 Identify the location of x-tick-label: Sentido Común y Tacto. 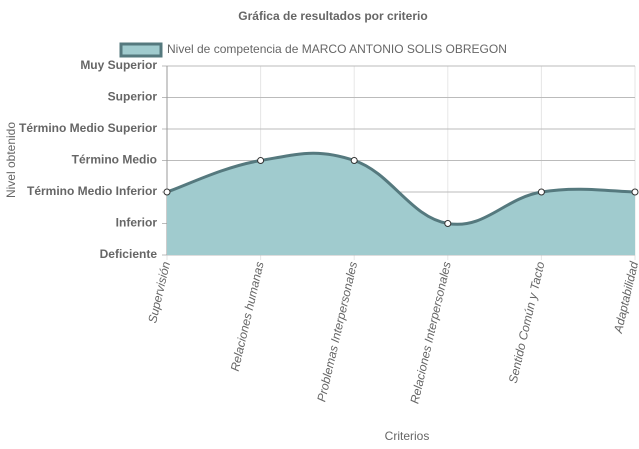
(527, 322).